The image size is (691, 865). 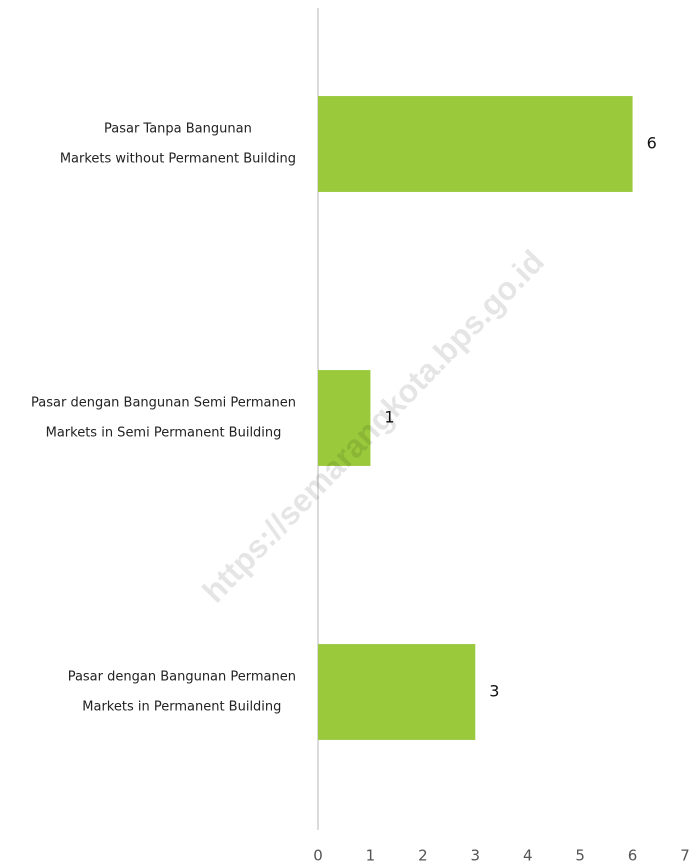 I want to click on value-label: 3, so click(x=494, y=691).